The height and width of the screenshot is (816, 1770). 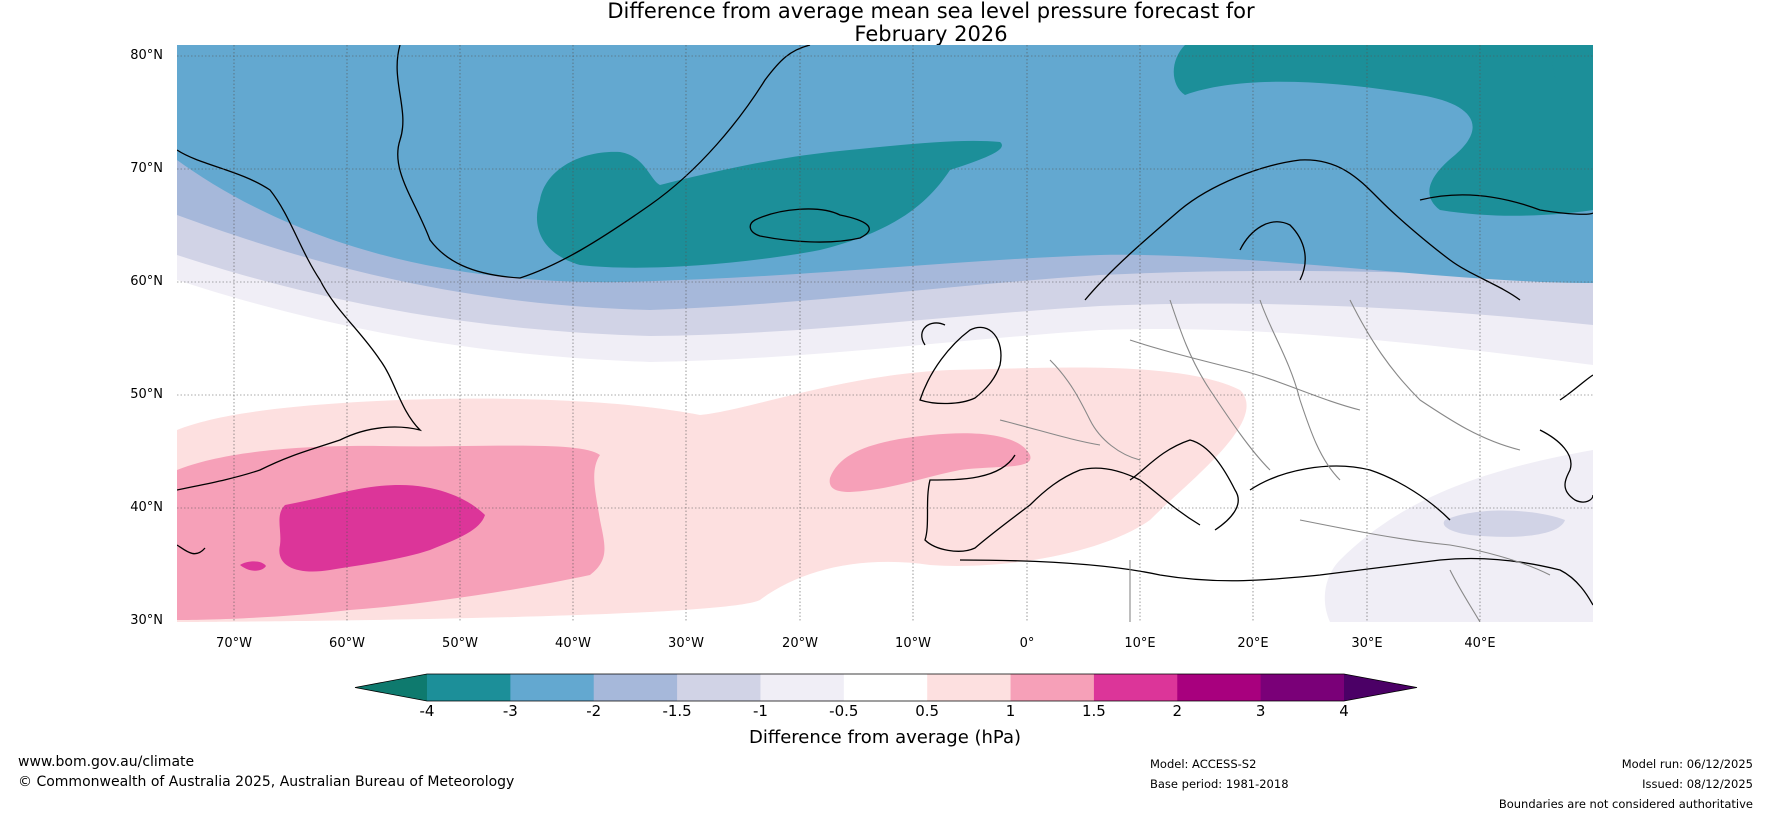 What do you see at coordinates (573, 643) in the screenshot?
I see `lon-label-40w: 40°W` at bounding box center [573, 643].